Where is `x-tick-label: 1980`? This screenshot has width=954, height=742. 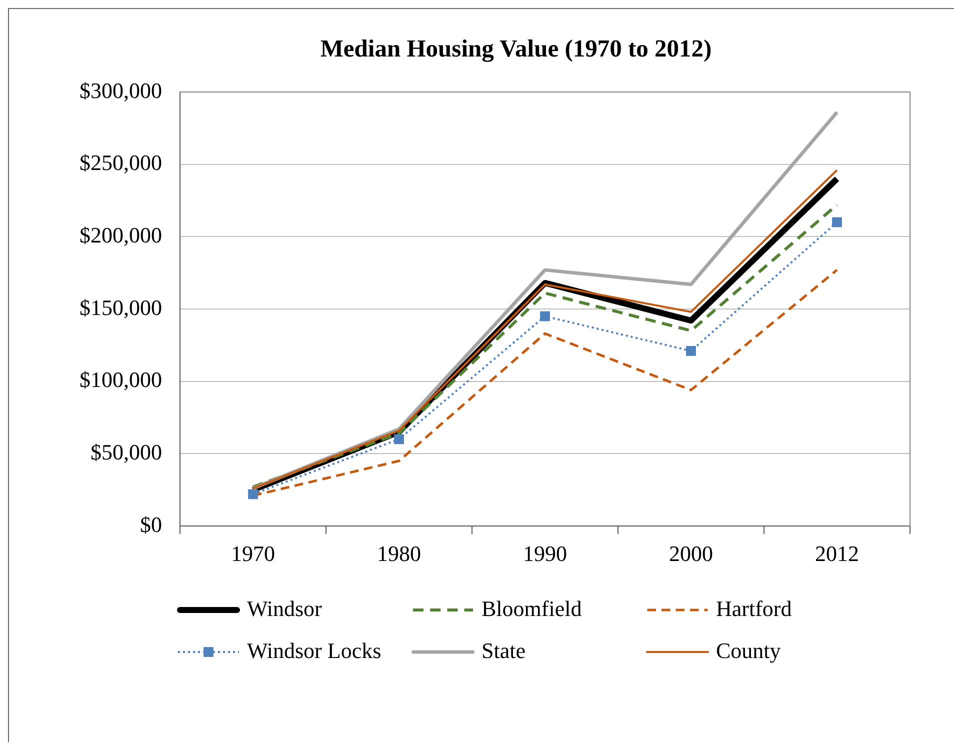
x-tick-label: 1980 is located at coordinates (399, 553).